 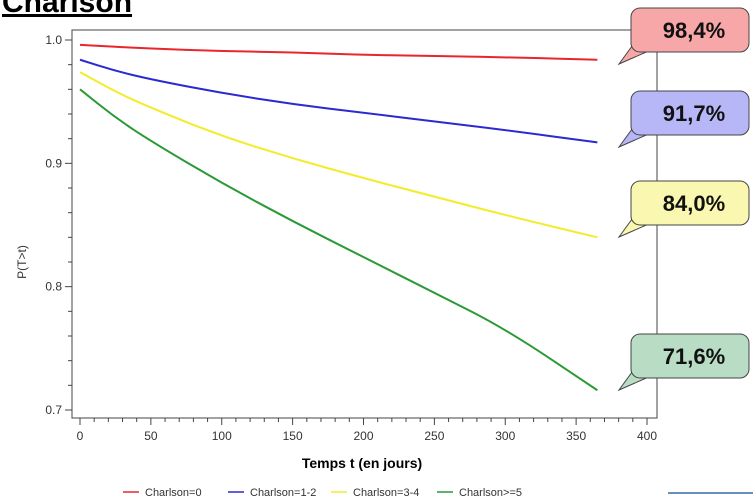 I want to click on callout-value: 98,4%, so click(x=694, y=30).